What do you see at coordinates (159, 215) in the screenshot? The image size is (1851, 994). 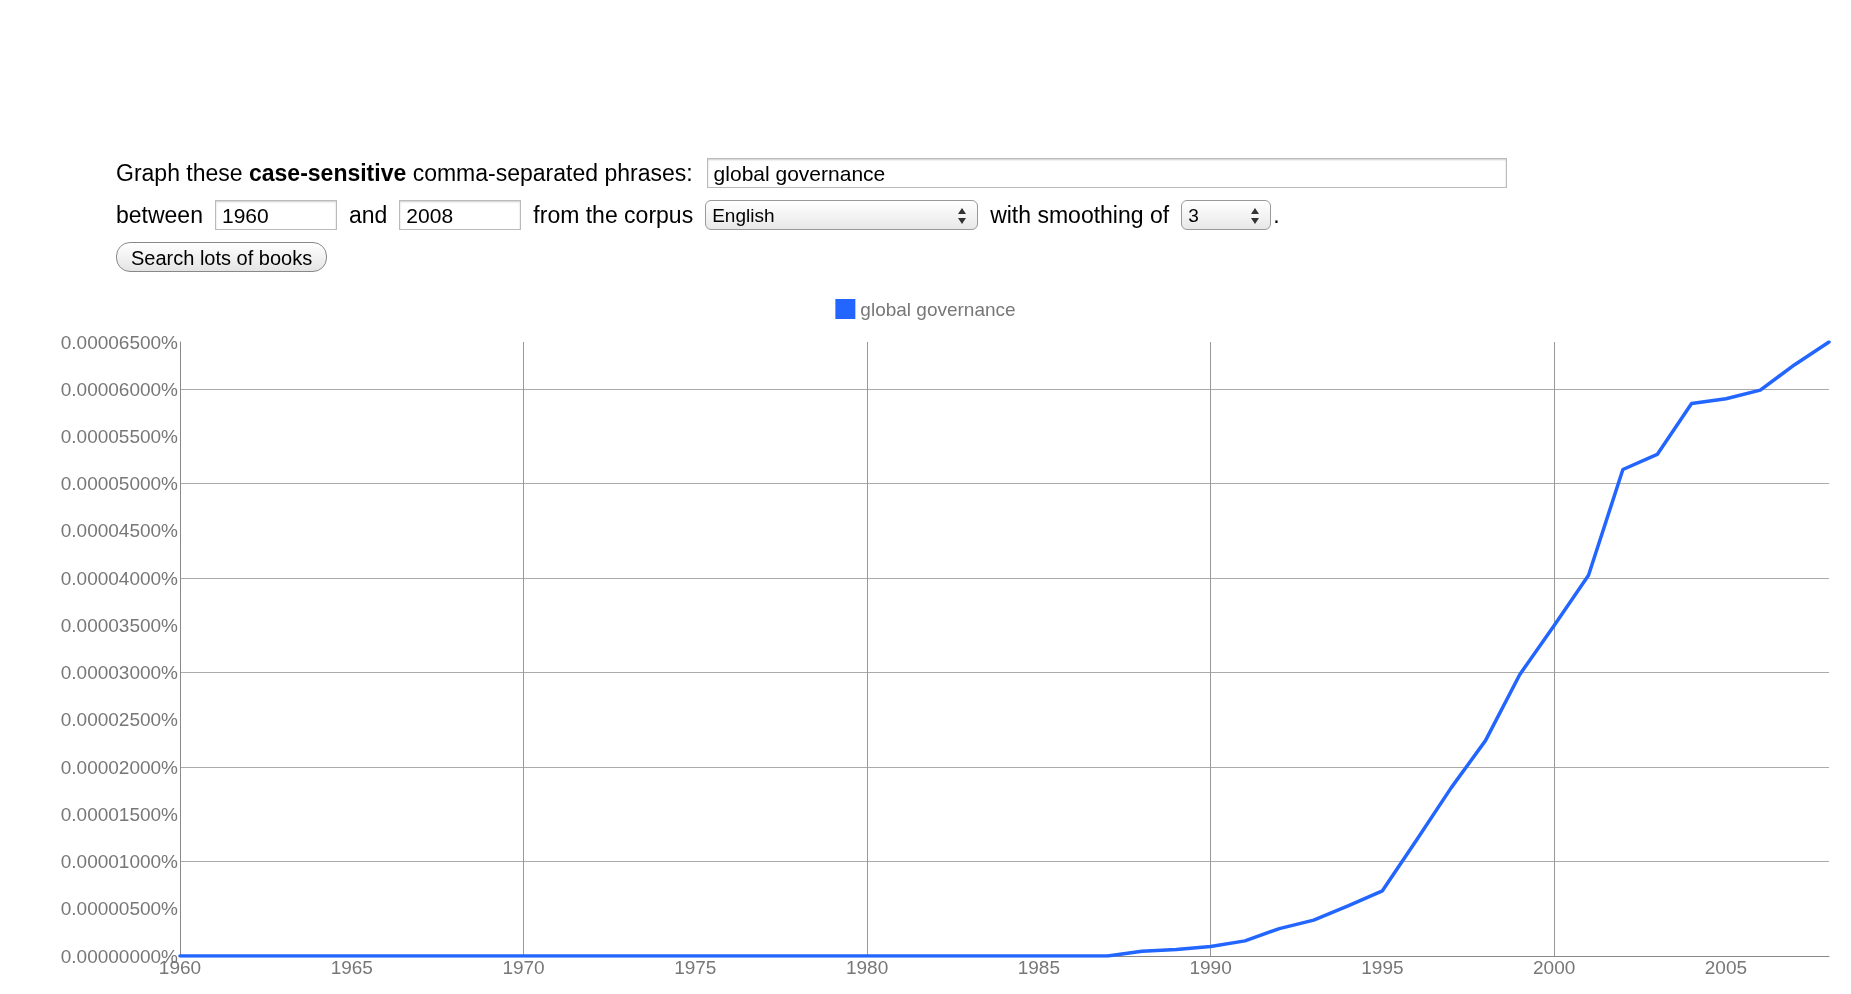 I see `text: between` at bounding box center [159, 215].